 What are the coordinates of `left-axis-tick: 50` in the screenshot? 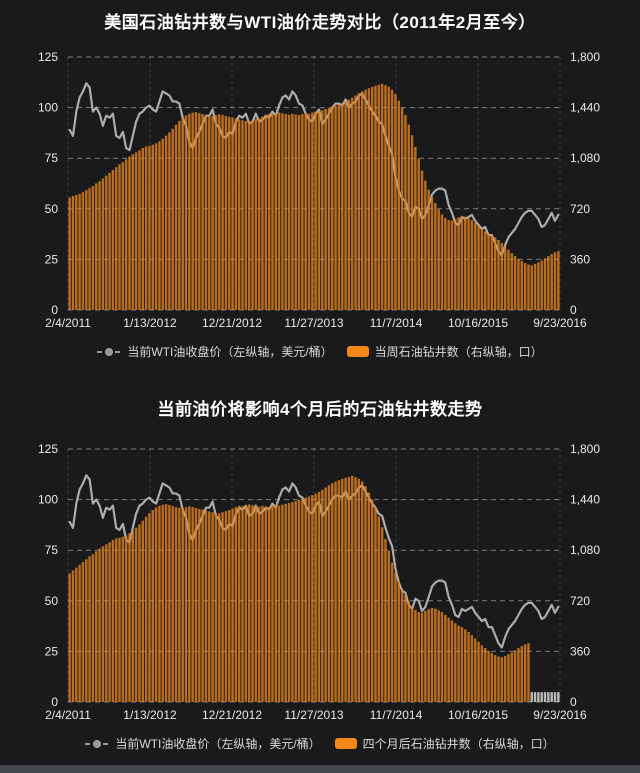 It's located at (52, 209).